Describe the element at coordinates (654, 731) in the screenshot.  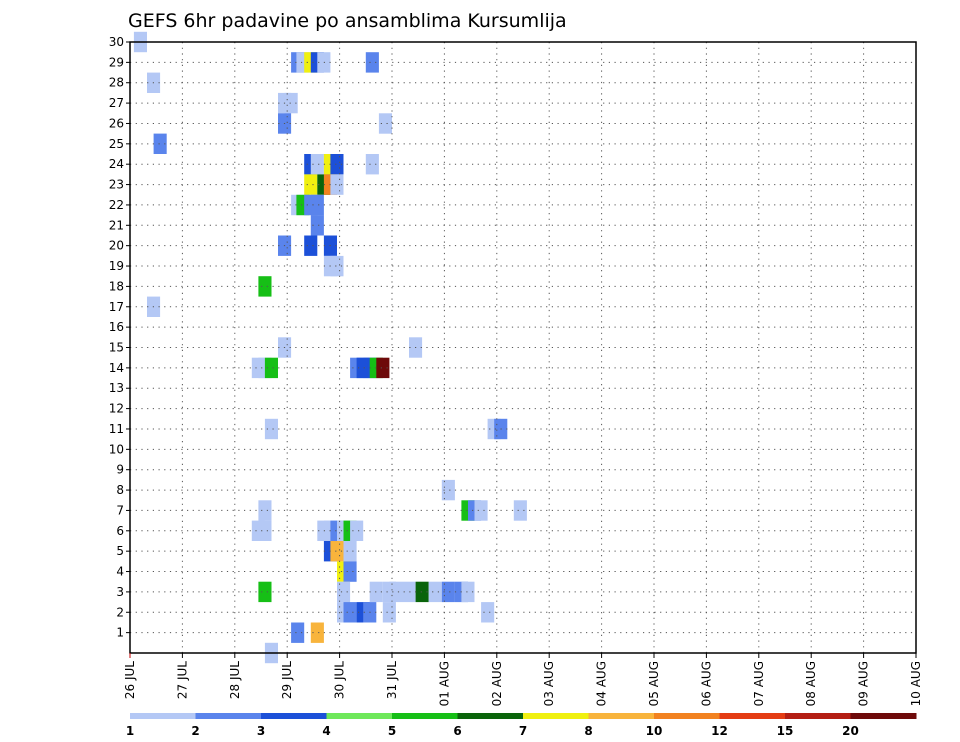
I see `colorbar-label: 10` at that location.